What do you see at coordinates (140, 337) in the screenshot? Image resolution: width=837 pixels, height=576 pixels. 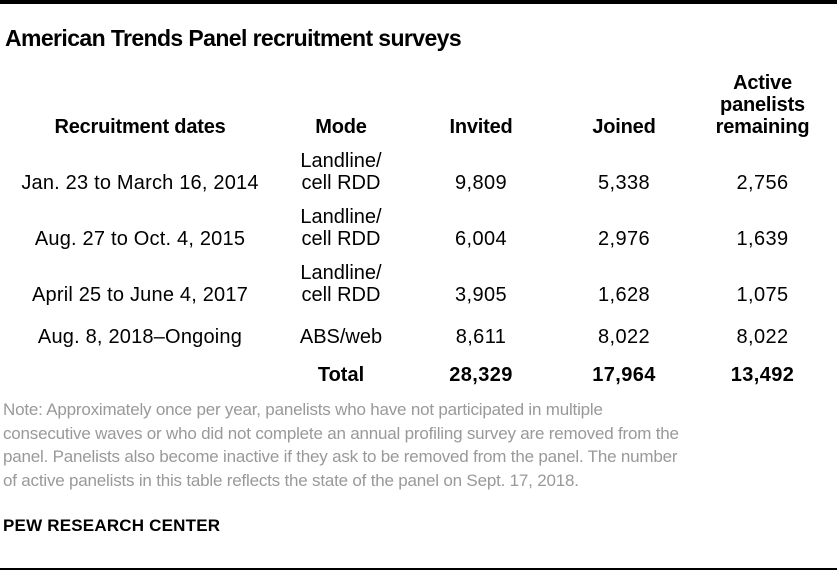 I see `cell-dates: Aug. 8, 2018–Ongoing` at bounding box center [140, 337].